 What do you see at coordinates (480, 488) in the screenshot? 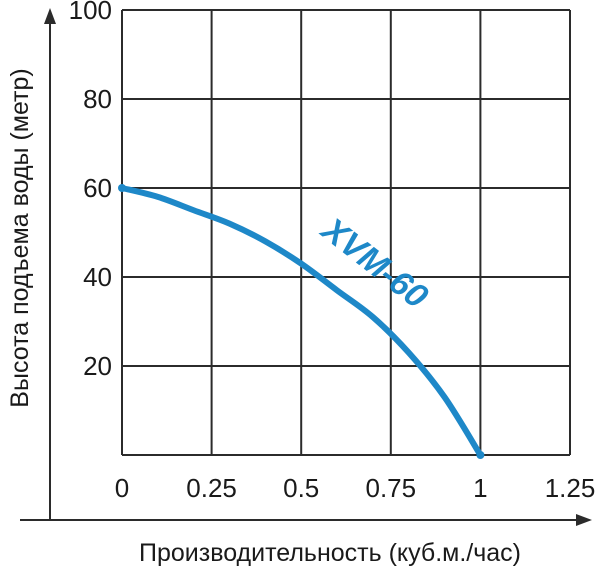
I see `x-tick-label: 1` at bounding box center [480, 488].